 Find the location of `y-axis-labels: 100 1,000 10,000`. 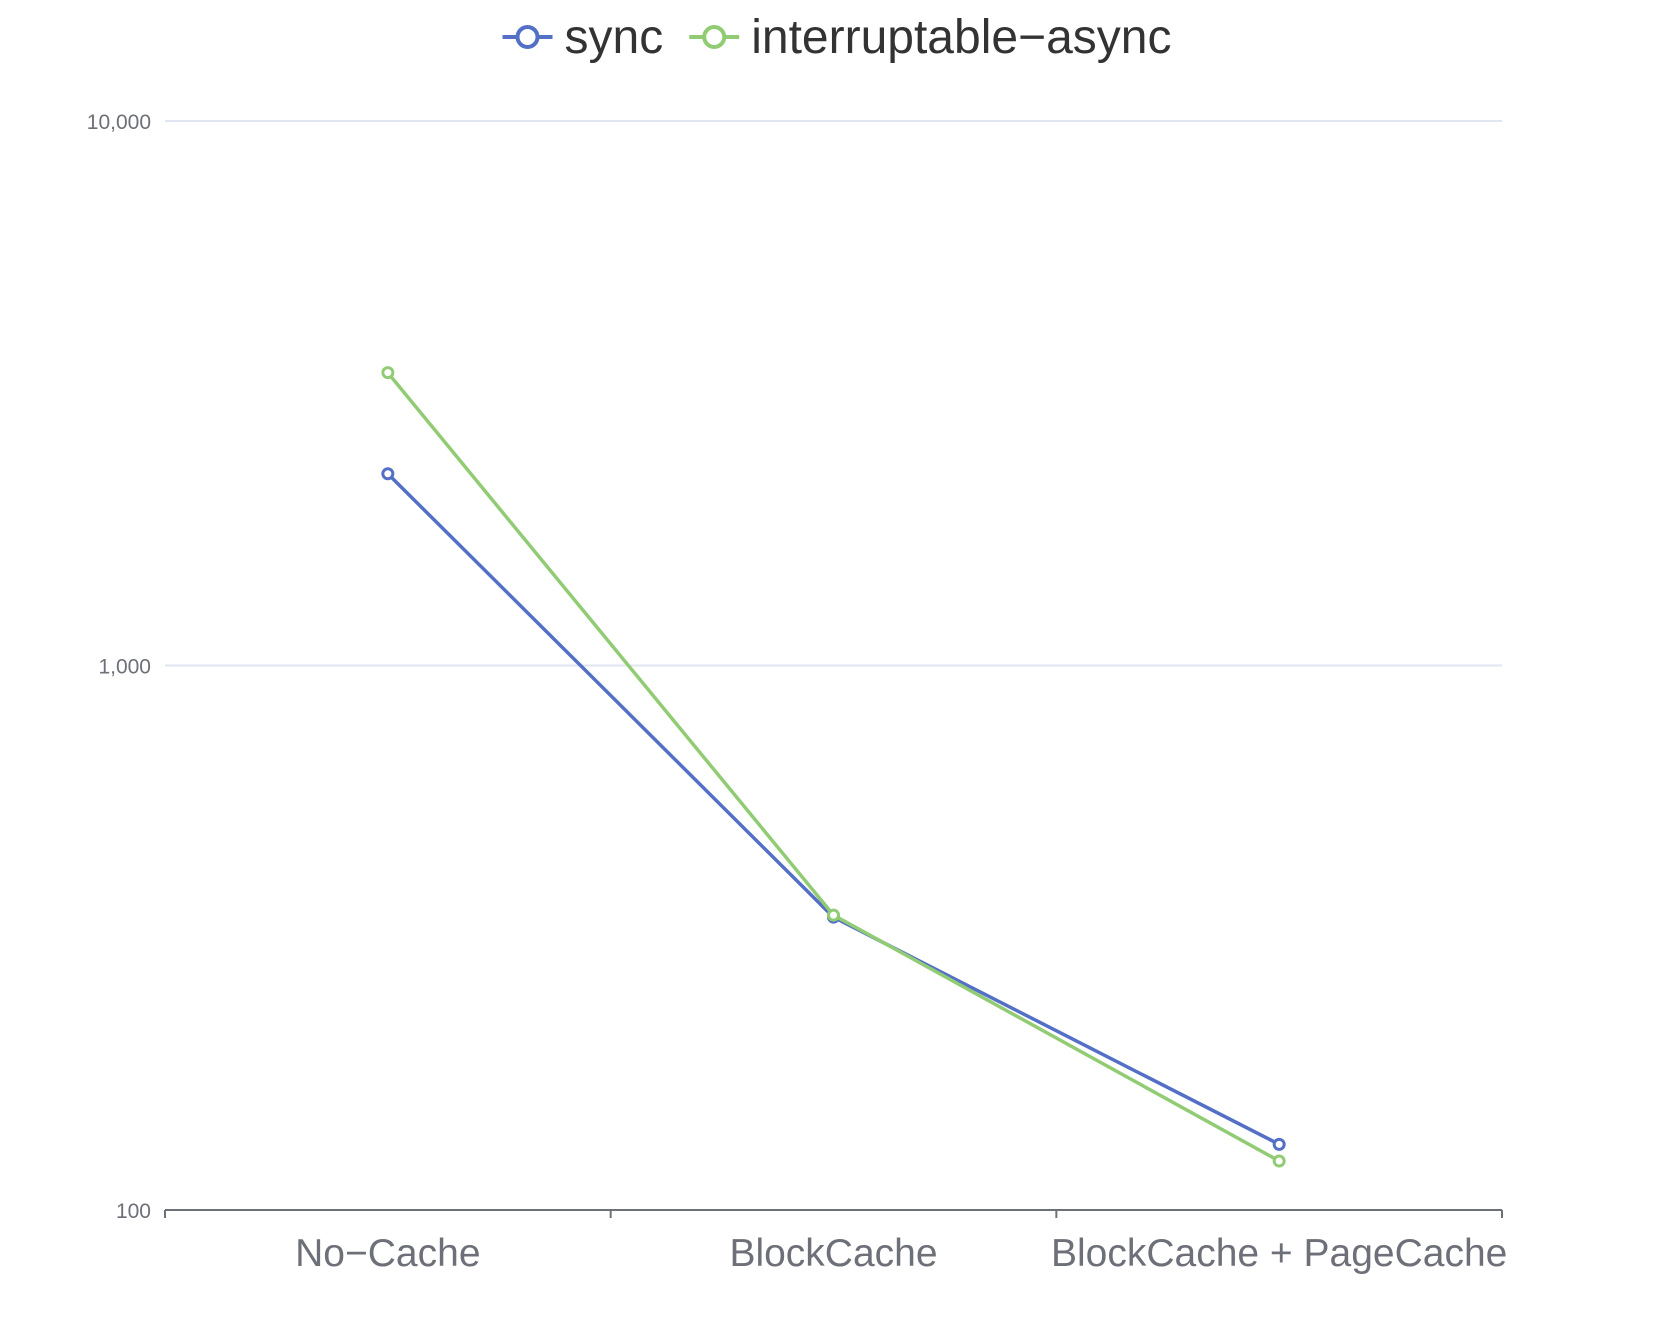

y-axis-labels: 100 1,000 10,000 is located at coordinates (119, 667).